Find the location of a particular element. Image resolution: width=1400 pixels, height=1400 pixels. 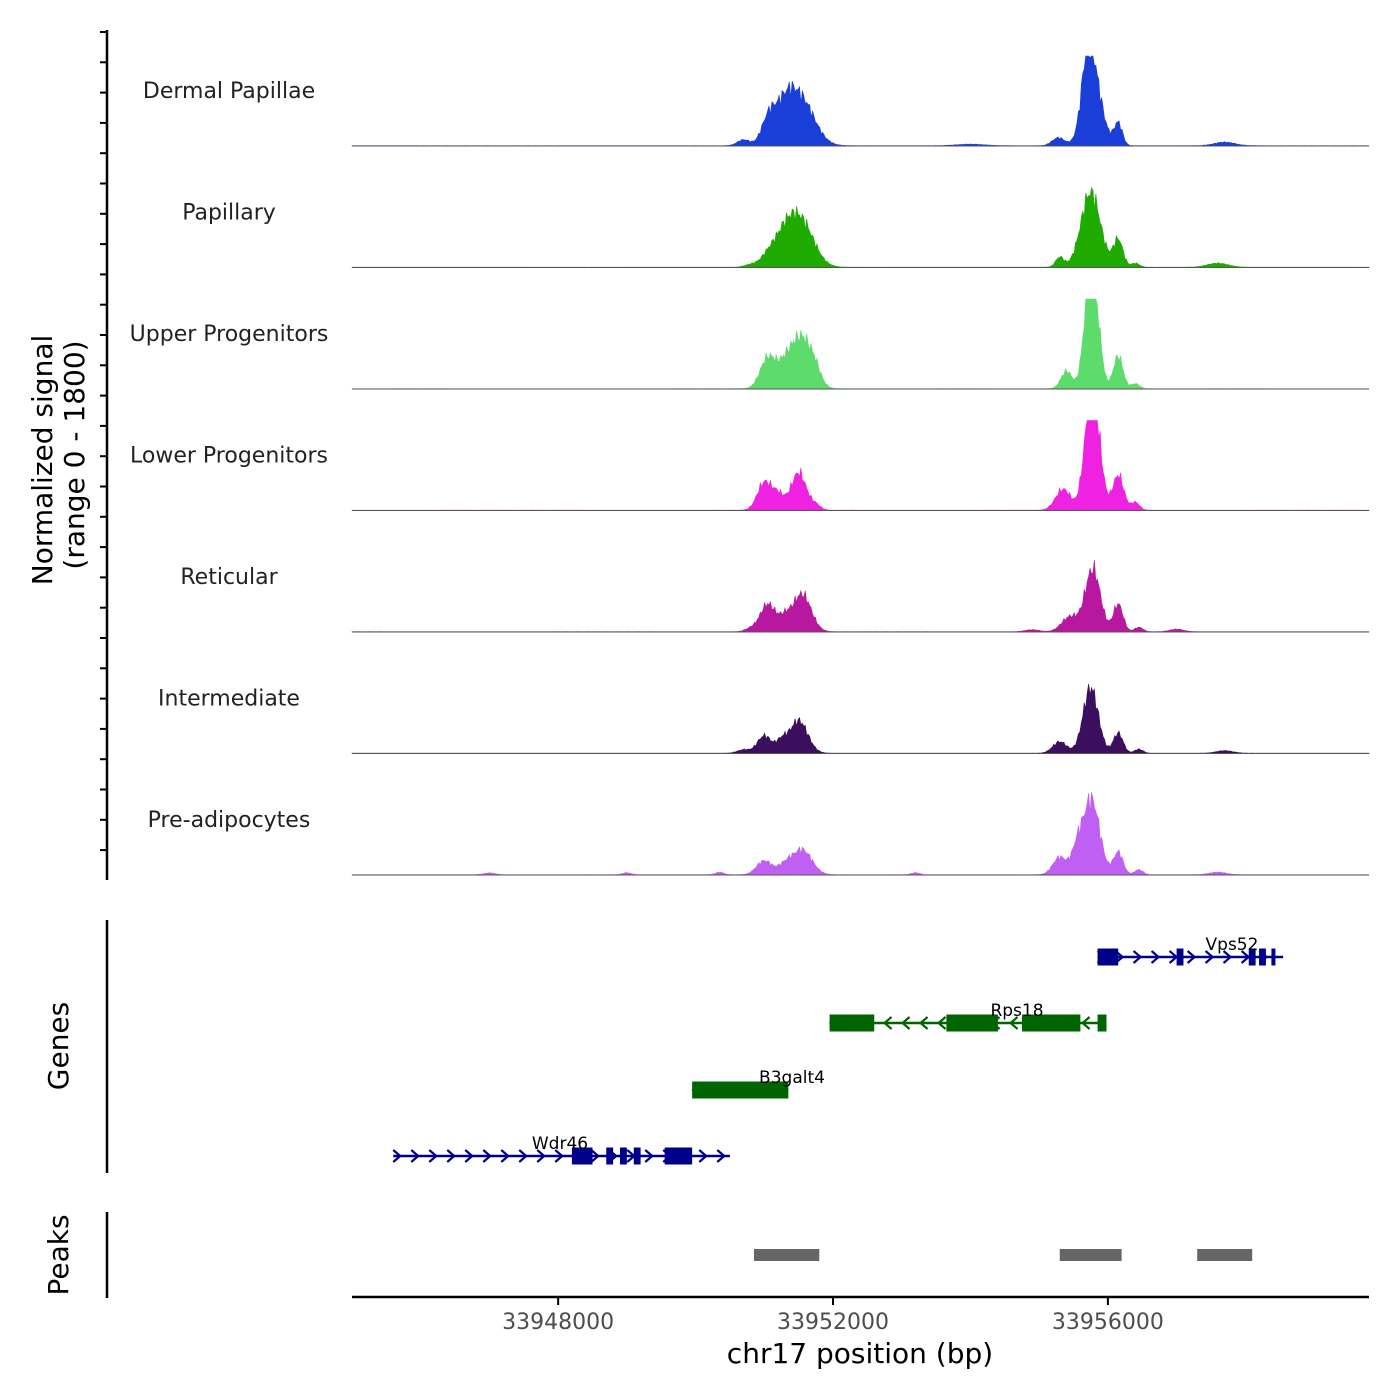

track-papillary: Papillary is located at coordinates (776, 227).